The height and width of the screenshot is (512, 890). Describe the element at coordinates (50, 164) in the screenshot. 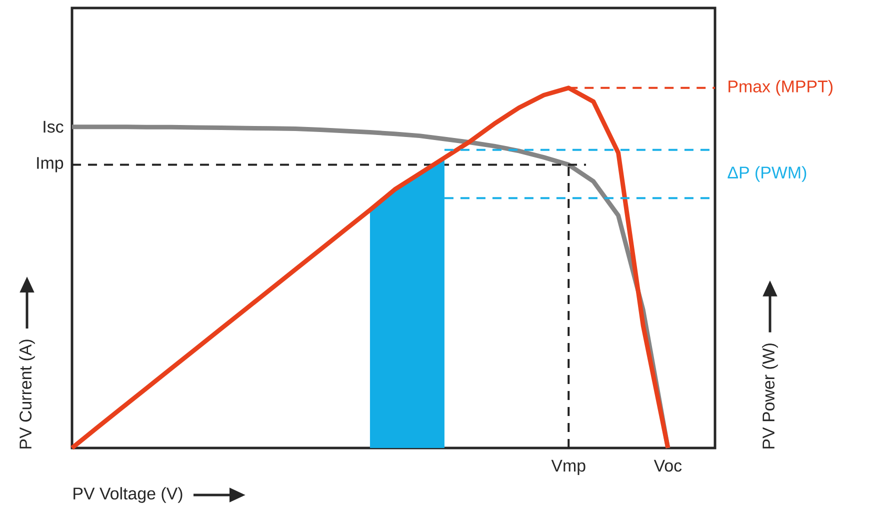

I see `ref-line-label: Imp` at that location.